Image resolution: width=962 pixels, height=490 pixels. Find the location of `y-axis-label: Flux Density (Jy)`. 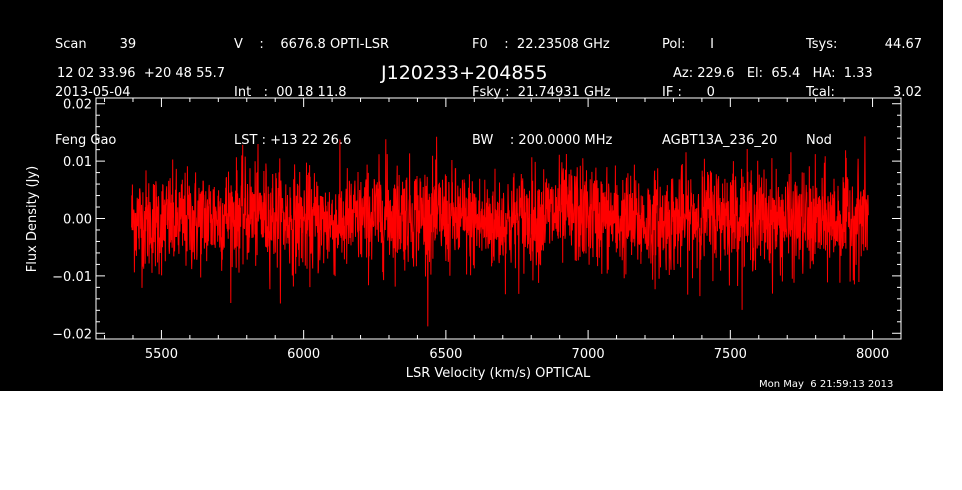

y-axis-label: Flux Density (Jy) is located at coordinates (32, 219).